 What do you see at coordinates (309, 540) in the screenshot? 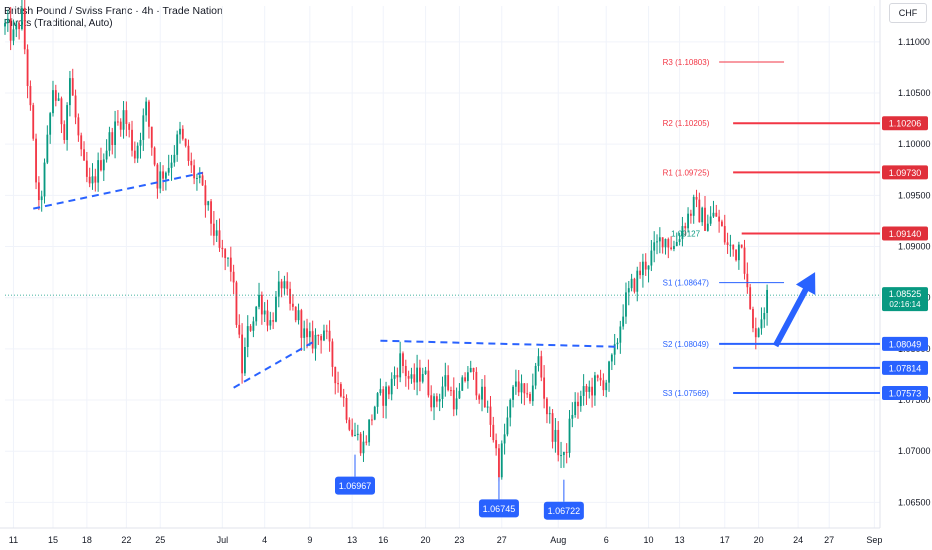
I see `time-tick-label: 9` at bounding box center [309, 540].